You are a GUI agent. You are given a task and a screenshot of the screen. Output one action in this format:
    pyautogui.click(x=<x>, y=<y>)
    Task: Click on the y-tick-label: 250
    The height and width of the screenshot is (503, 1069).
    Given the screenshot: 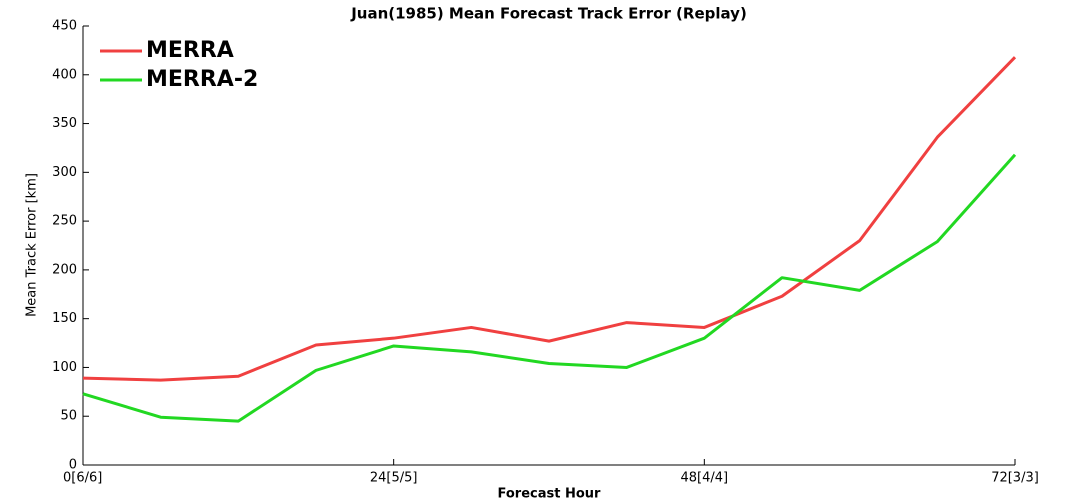 What is the action you would take?
    pyautogui.click(x=64, y=221)
    